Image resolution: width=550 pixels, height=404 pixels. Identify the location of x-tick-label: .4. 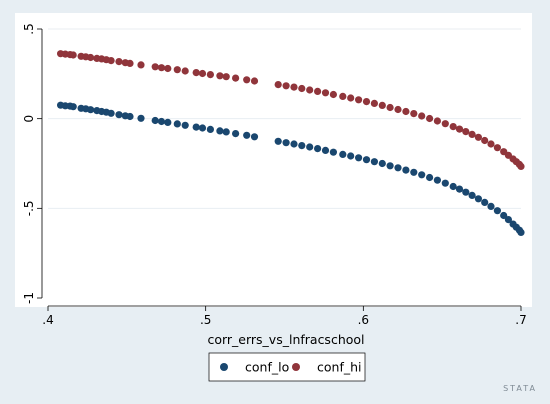
(47, 320).